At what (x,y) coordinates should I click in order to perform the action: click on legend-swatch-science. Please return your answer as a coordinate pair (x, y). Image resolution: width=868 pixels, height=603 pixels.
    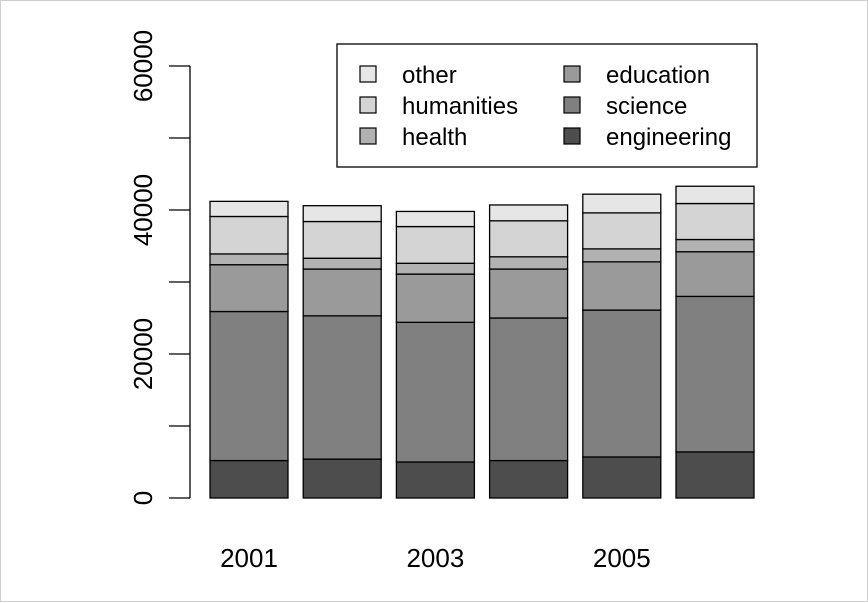
    Looking at the image, I should click on (572, 105).